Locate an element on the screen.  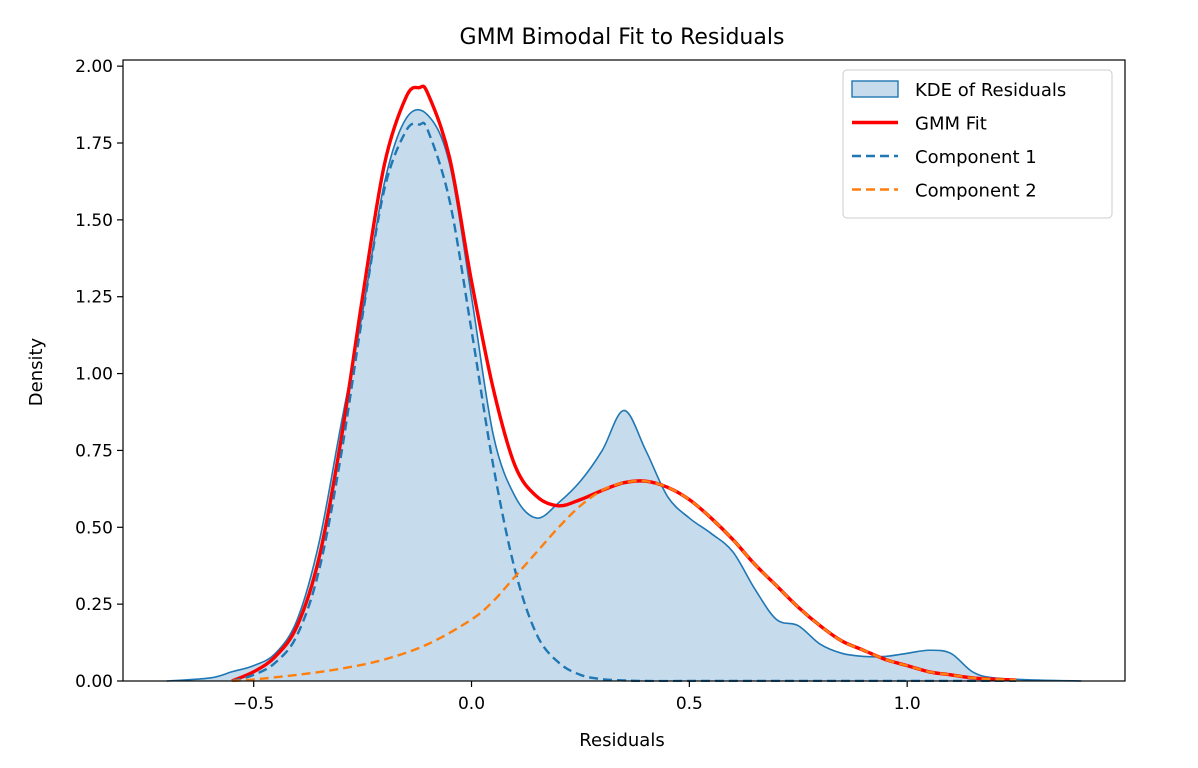
y-axis: 0.00 0.25 0.50 0.75 1.00 1.25 1.50 1.75 2.00 is located at coordinates (99, 374).